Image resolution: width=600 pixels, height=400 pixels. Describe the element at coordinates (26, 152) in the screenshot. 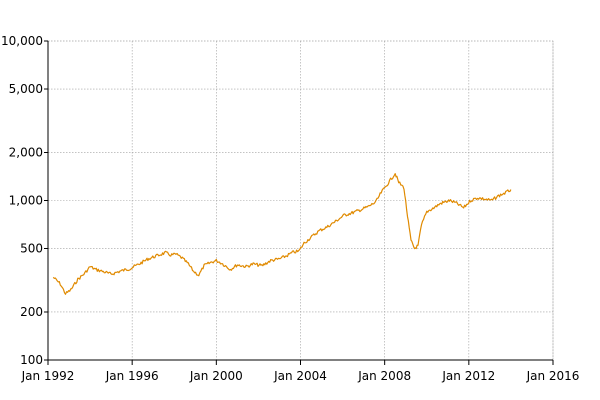

I see `y-tick-label: 2,000` at that location.